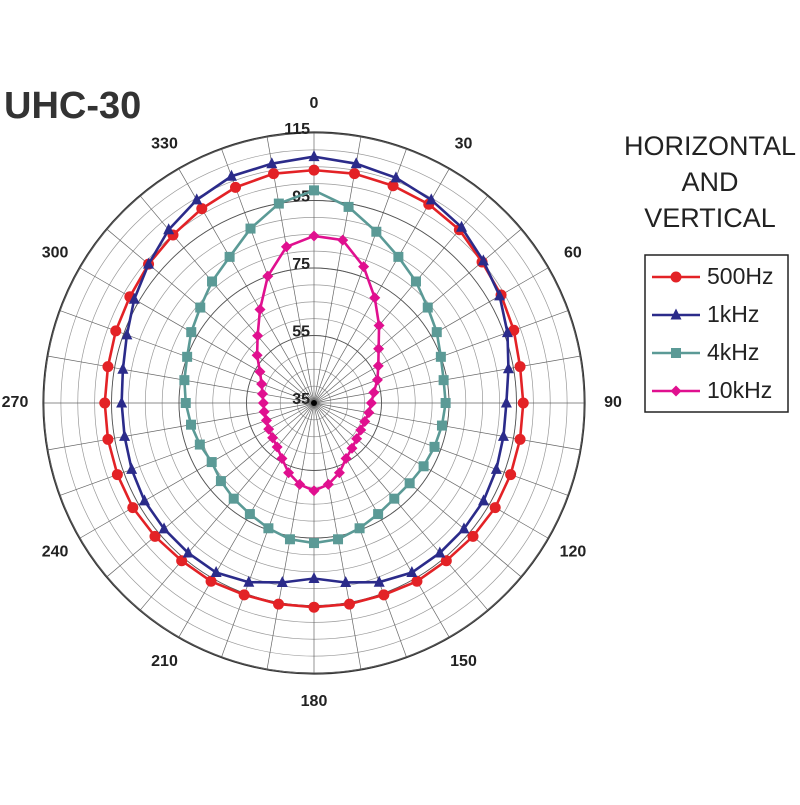  Describe the element at coordinates (314, 701) in the screenshot. I see `theta-tick-label: 180` at that location.